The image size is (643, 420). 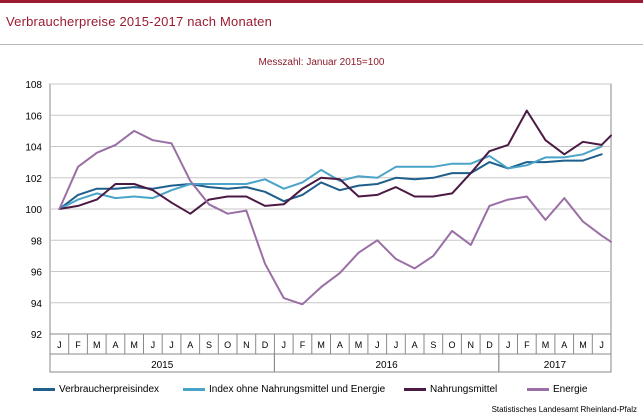 I want to click on y-tick-label: 94, so click(x=37, y=304).